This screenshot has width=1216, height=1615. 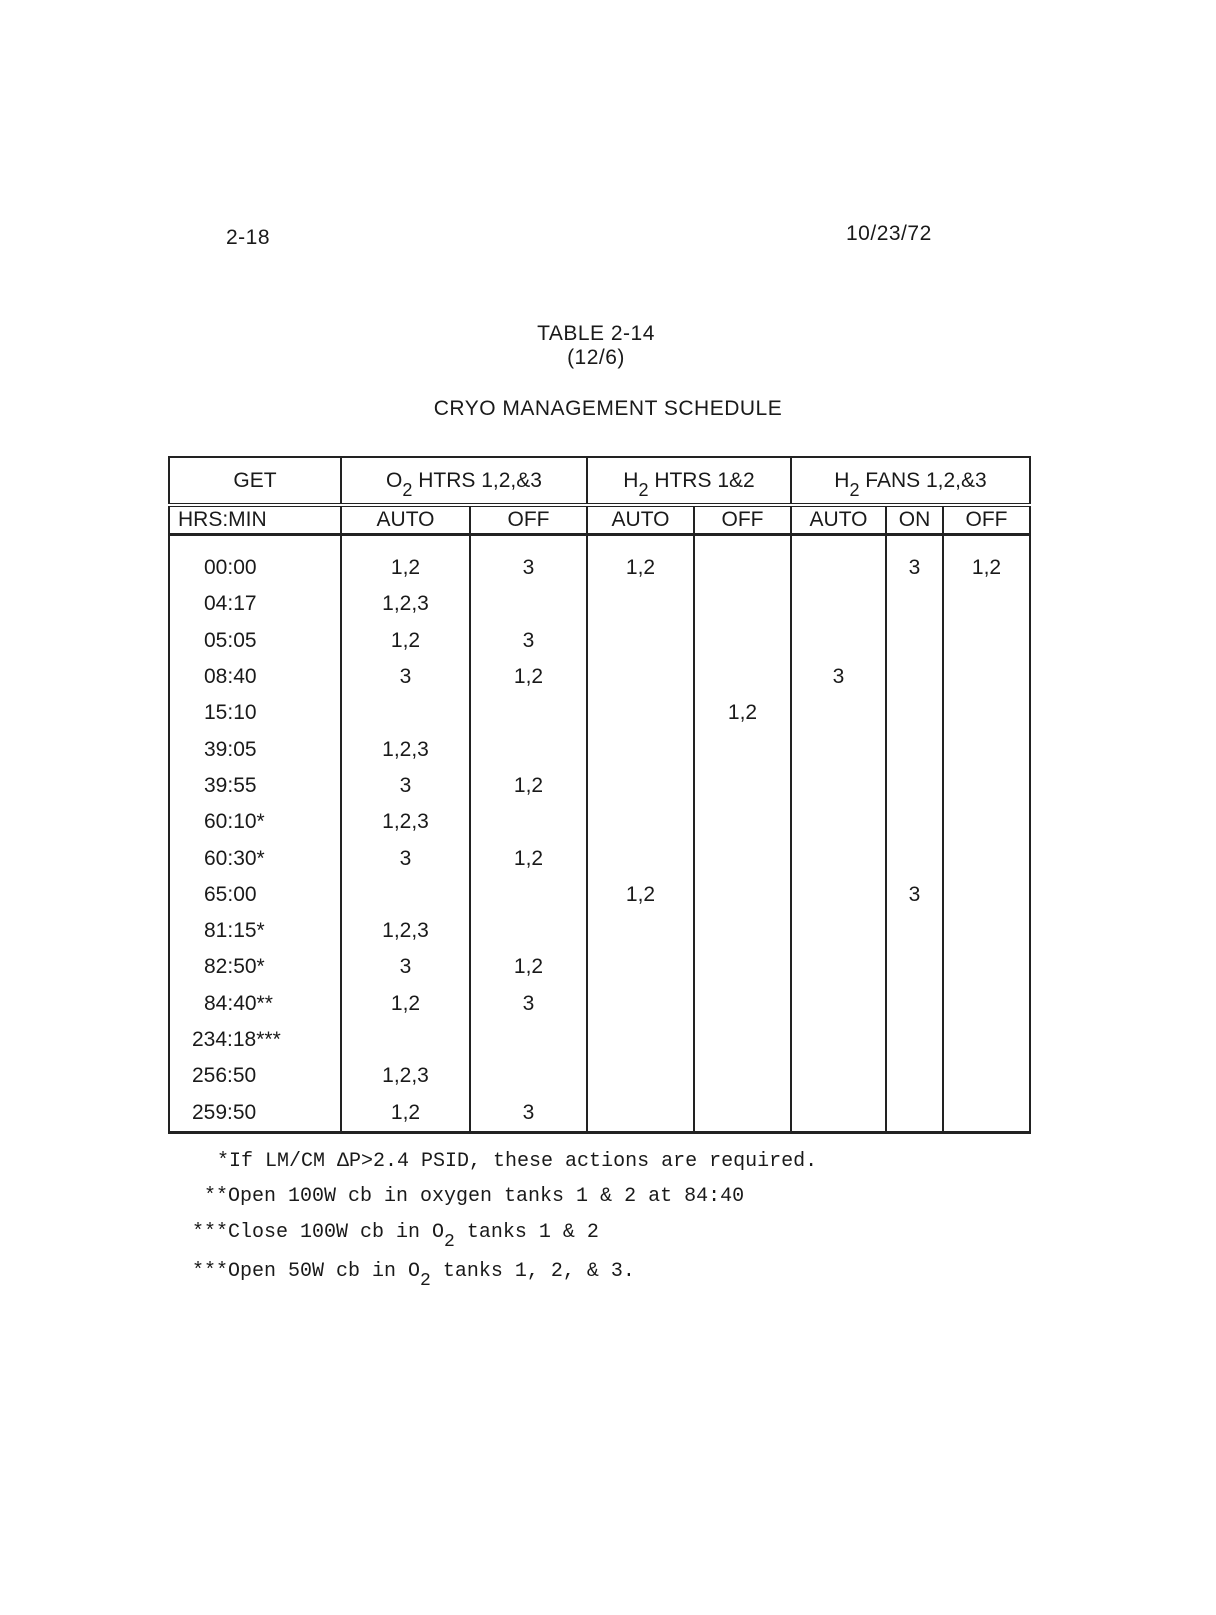 I want to click on sub-header-4: OFF, so click(x=742, y=520).